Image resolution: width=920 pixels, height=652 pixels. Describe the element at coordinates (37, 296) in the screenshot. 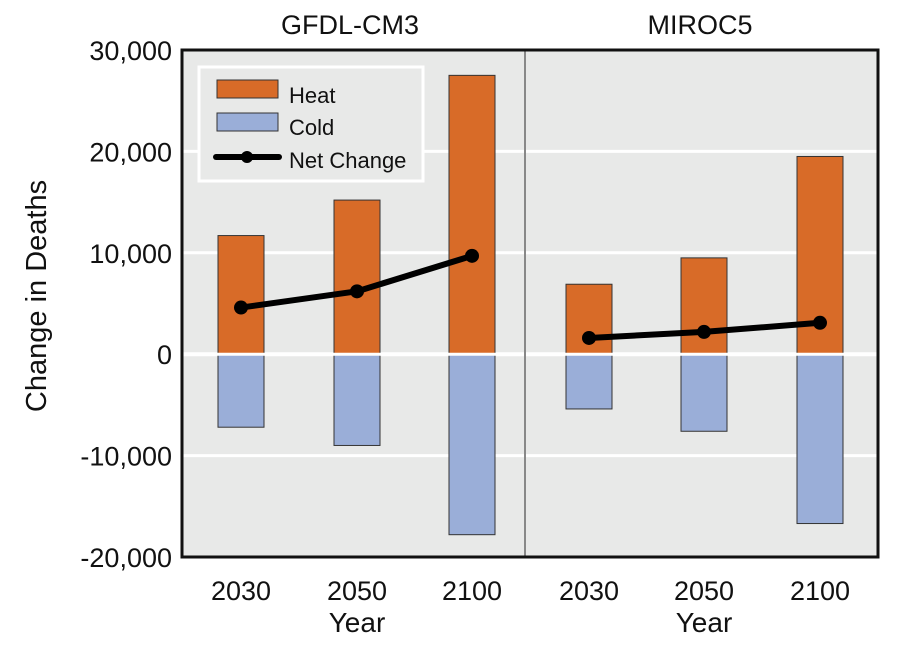

I see `y-axis-label: Change in Deaths` at that location.